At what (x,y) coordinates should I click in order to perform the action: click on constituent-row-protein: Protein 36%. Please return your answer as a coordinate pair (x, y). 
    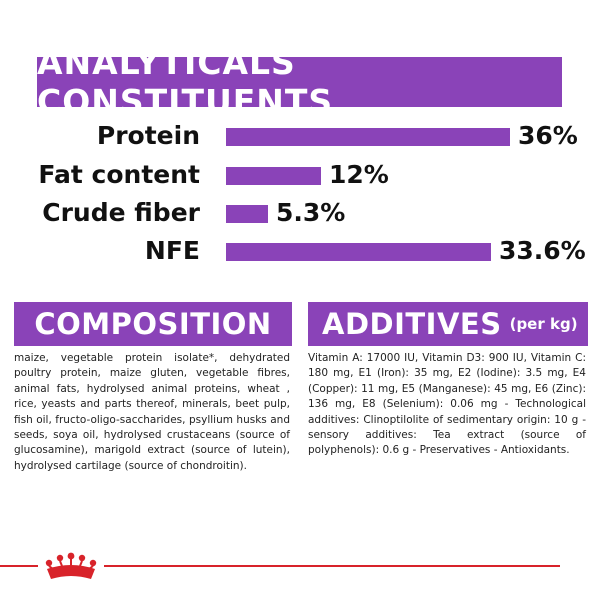
    Looking at the image, I should click on (300, 136).